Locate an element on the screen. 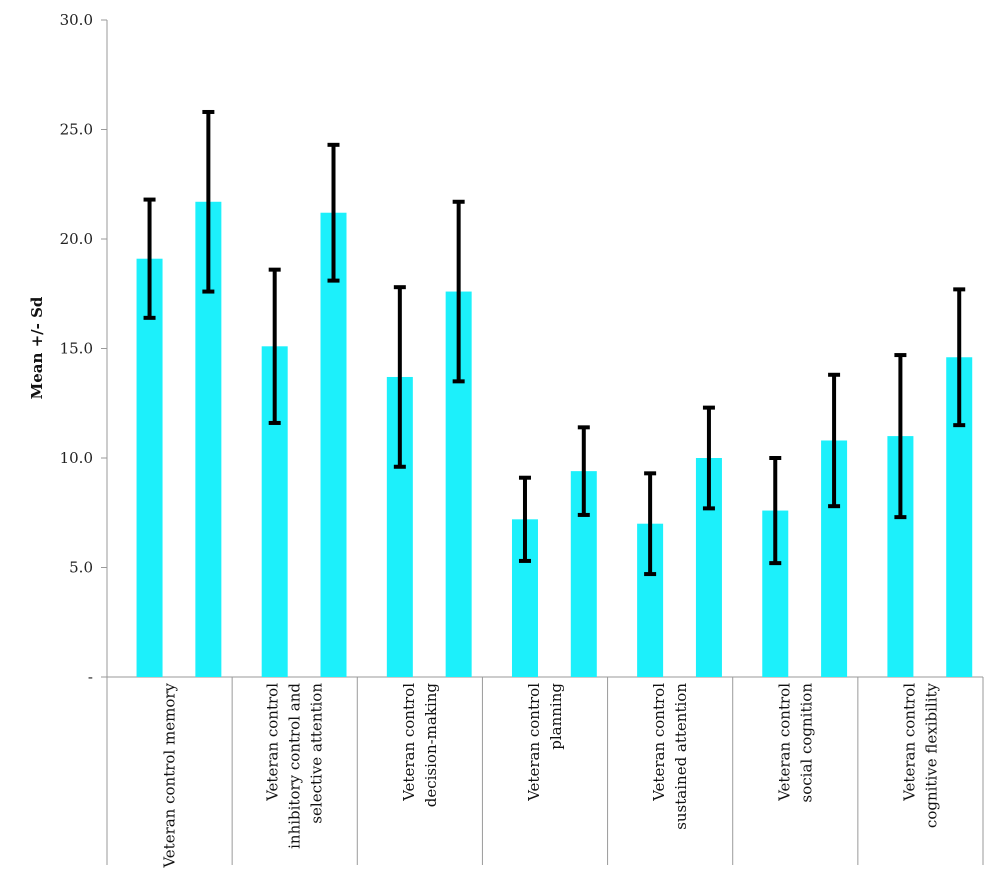  category-label: decision-making is located at coordinates (431, 745).